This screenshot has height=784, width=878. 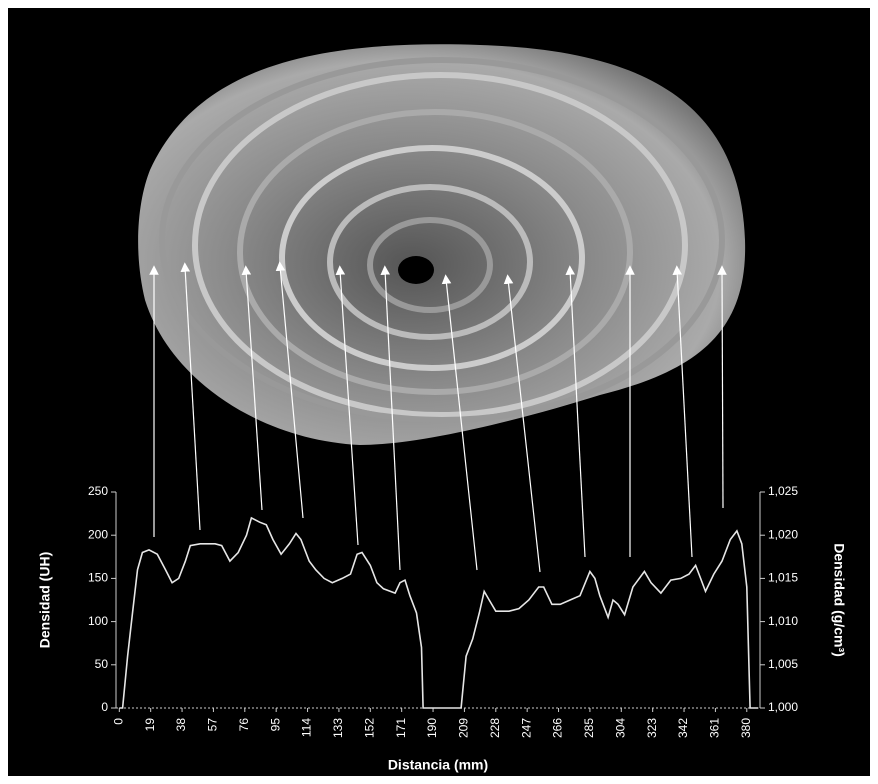 I want to click on y2-axis-label: Densidad (g/cm³), so click(x=839, y=600).